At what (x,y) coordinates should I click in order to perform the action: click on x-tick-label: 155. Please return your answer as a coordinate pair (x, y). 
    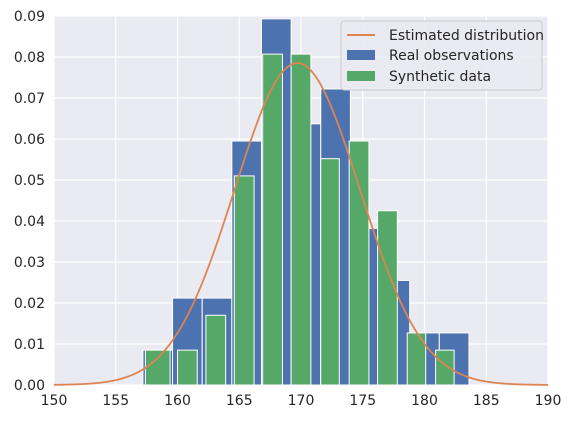
    Looking at the image, I should click on (115, 401).